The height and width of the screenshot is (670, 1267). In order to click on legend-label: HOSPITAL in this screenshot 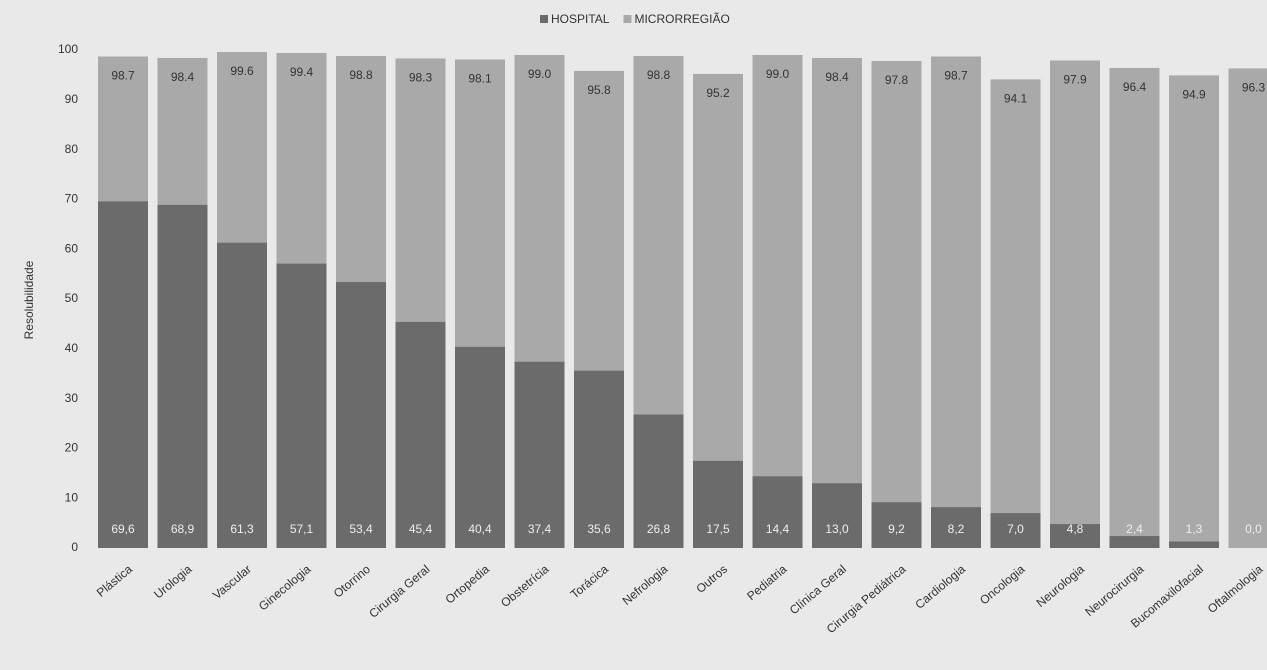, I will do `click(580, 19)`.